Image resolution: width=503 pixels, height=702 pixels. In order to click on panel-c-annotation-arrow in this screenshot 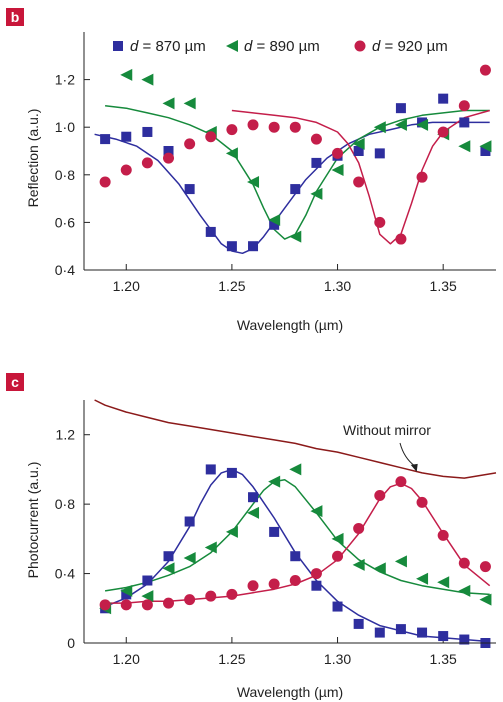, I will do `click(407, 454)`.